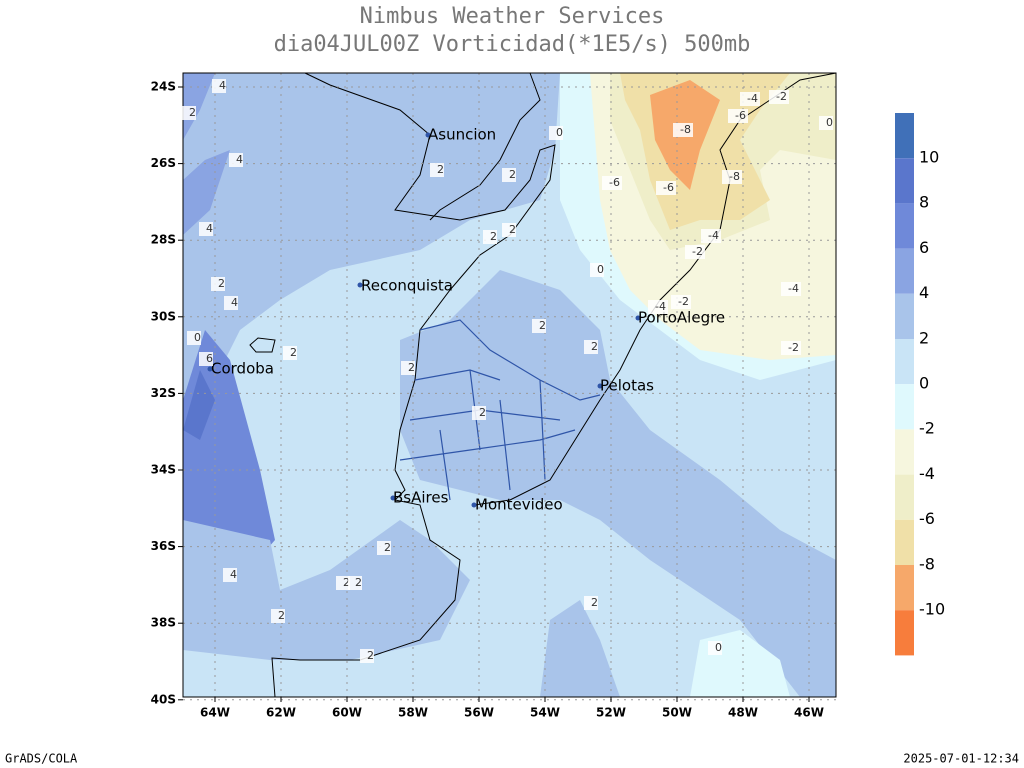 The width and height of the screenshot is (1024, 768). What do you see at coordinates (479, 713) in the screenshot?
I see `lon-label: 56W` at bounding box center [479, 713].